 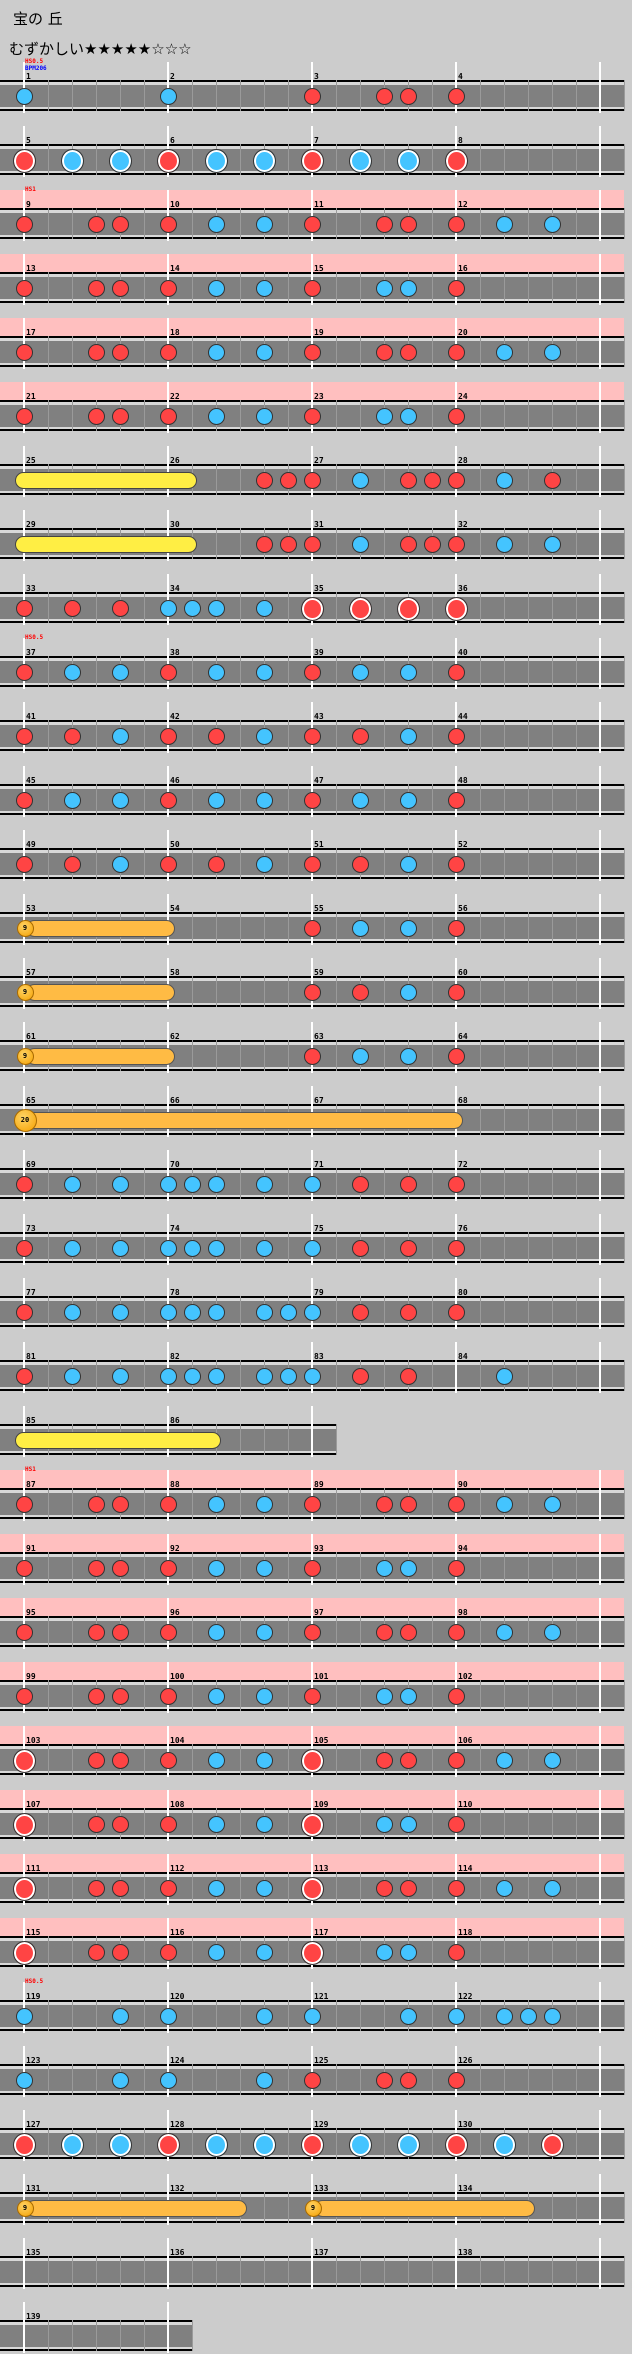 I want to click on scroll-speed-label: HS0.5, so click(x=34, y=637).